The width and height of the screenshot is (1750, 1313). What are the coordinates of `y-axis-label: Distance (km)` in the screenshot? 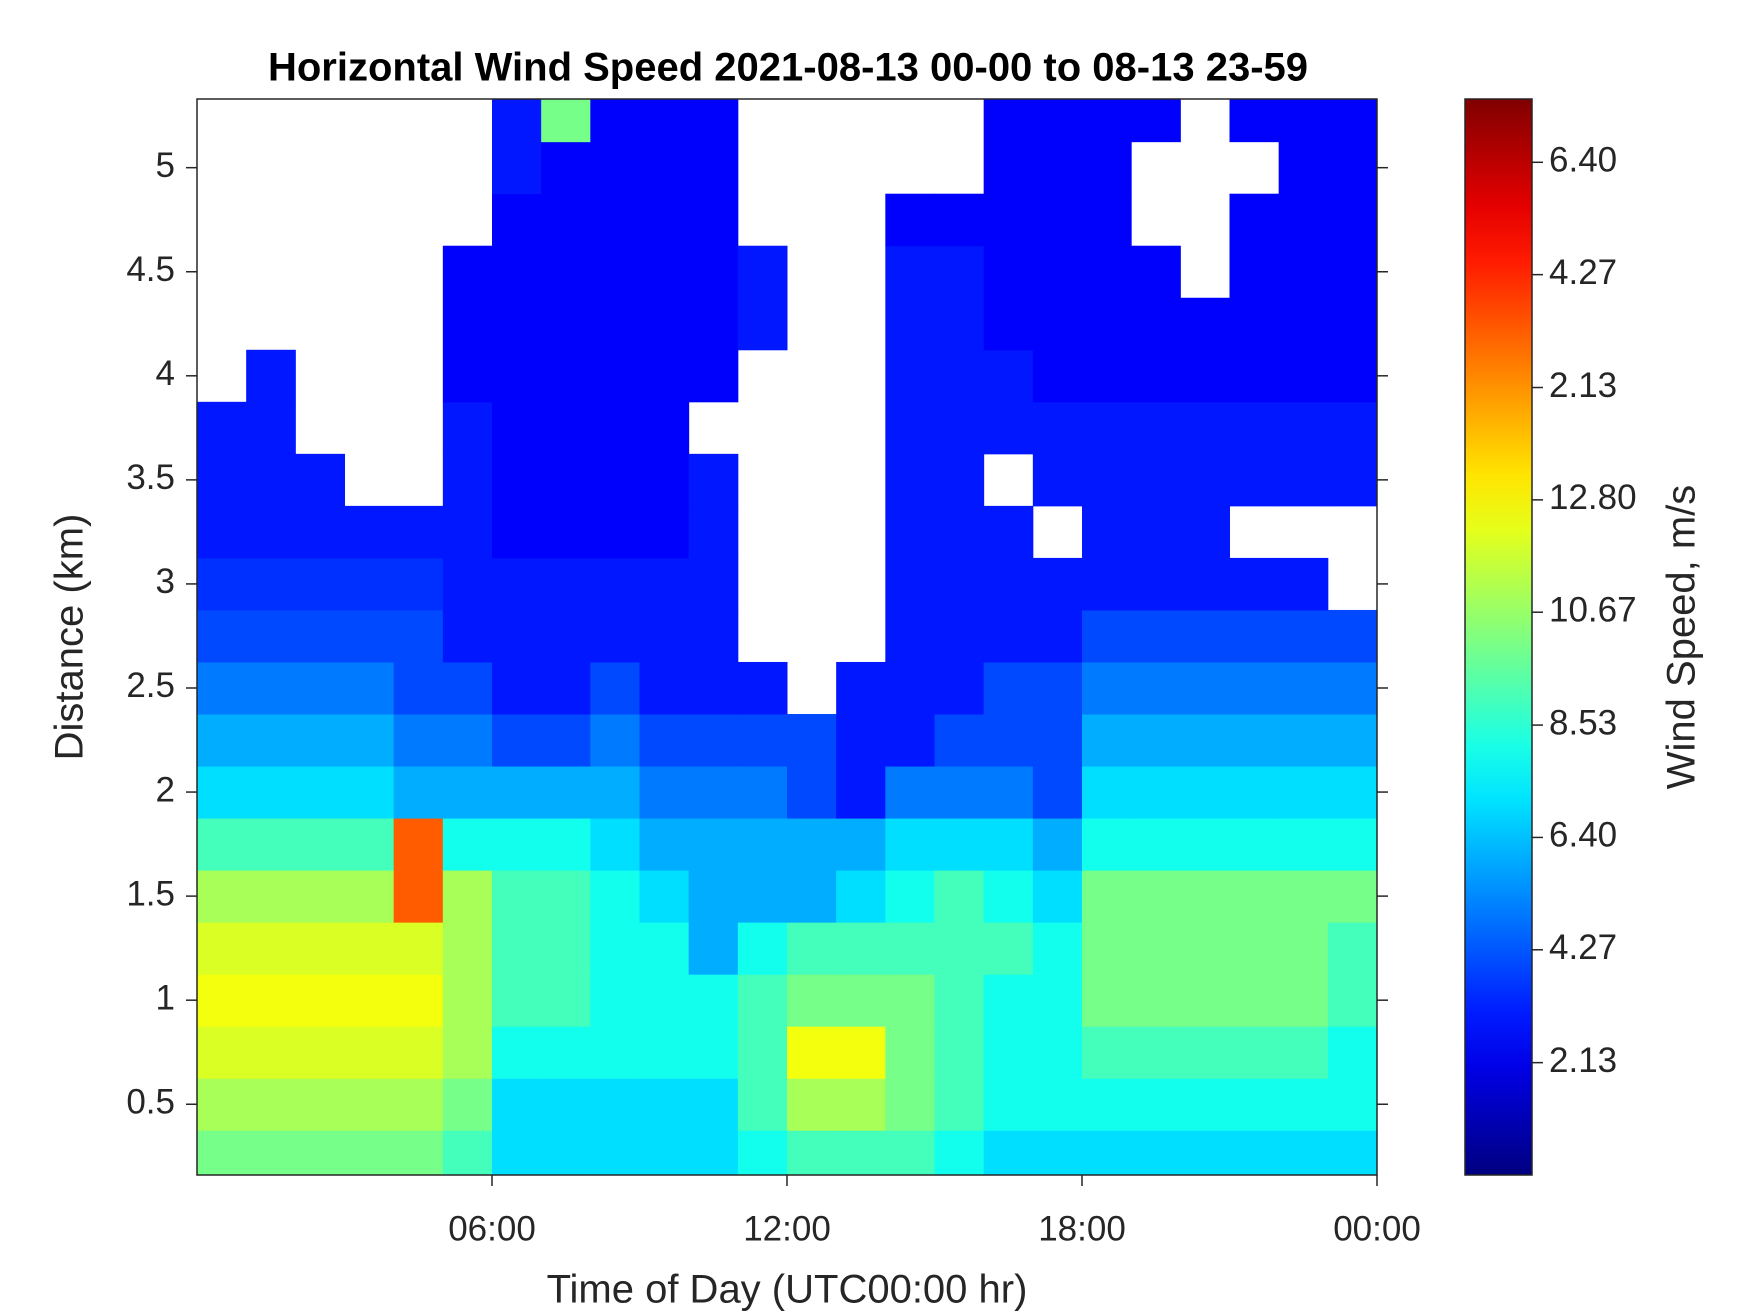 It's located at (70, 637).